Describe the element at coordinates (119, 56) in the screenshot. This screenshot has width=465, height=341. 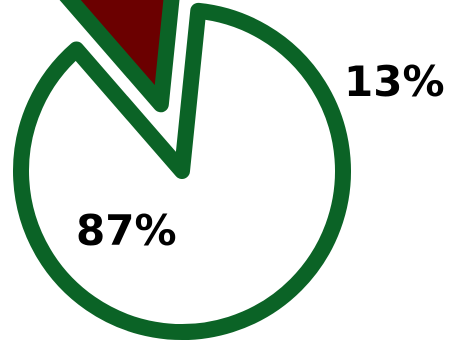
I see `slice-13-percent` at that location.